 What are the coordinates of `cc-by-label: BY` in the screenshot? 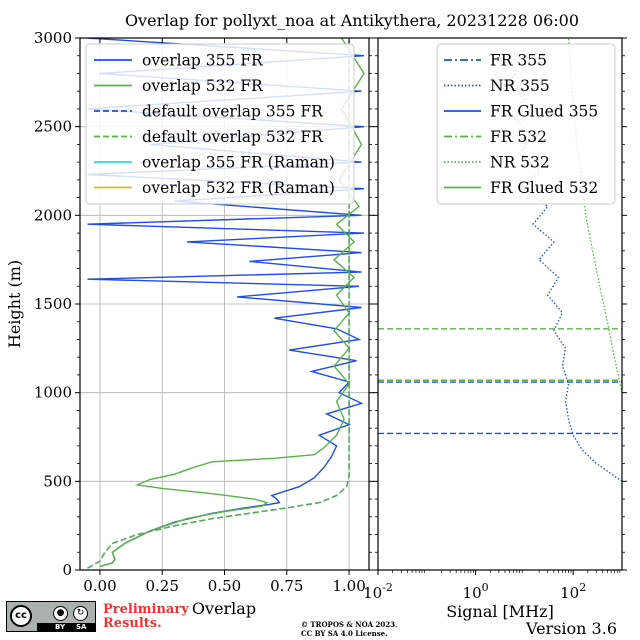 It's located at (60, 627).